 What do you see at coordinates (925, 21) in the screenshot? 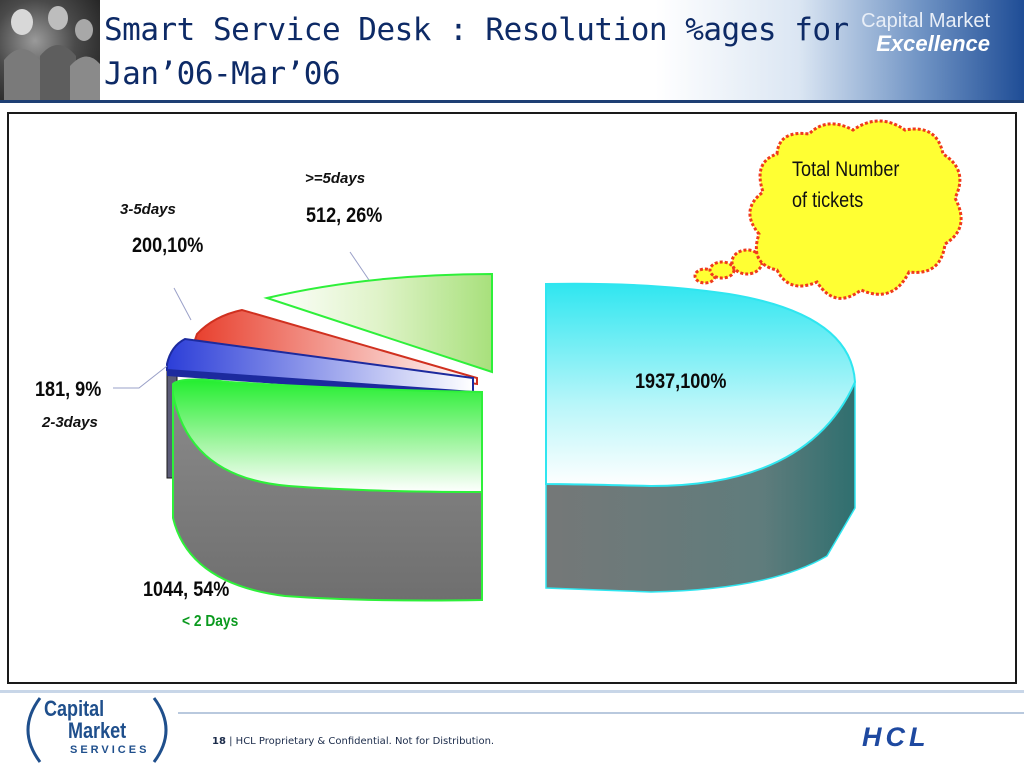
I see `brand-line-1: Capital Market` at bounding box center [925, 21].